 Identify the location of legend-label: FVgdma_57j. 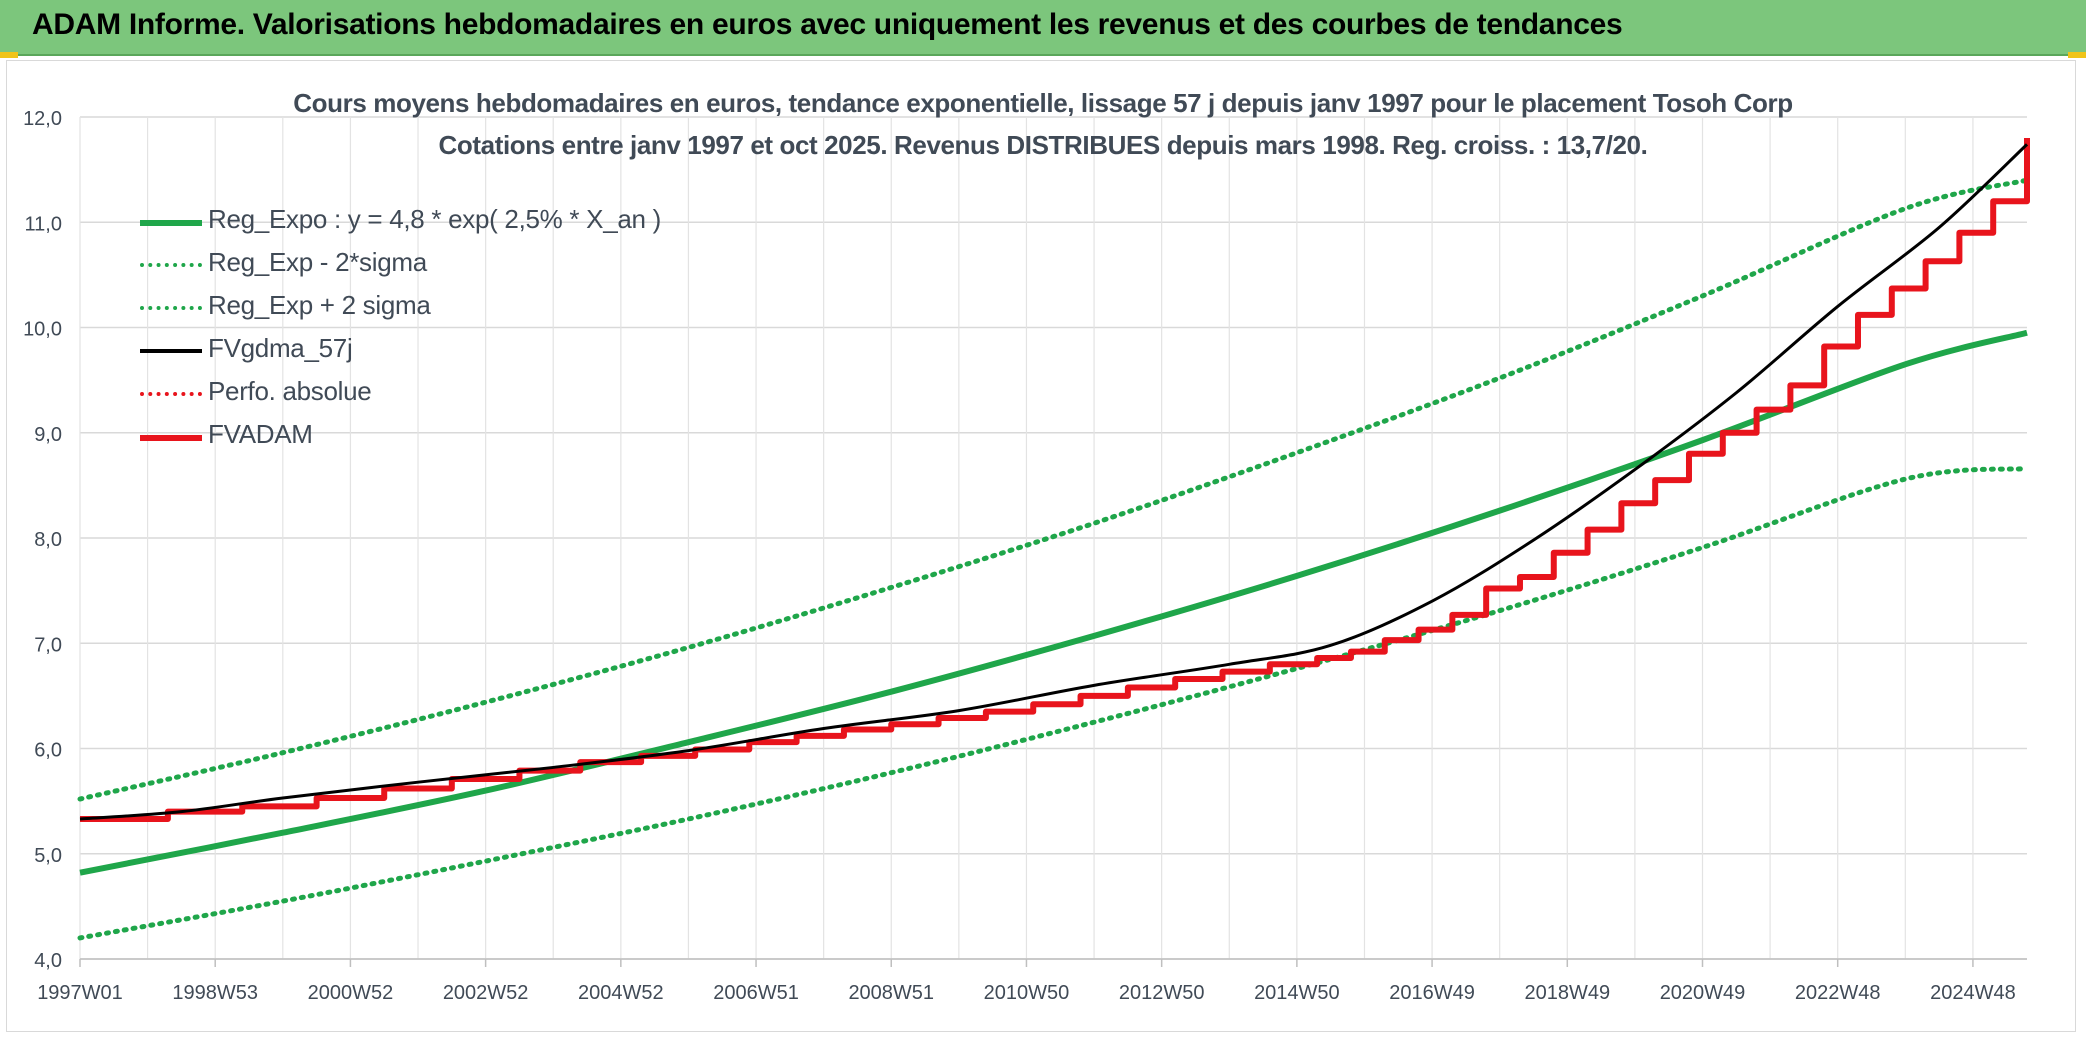
(280, 348).